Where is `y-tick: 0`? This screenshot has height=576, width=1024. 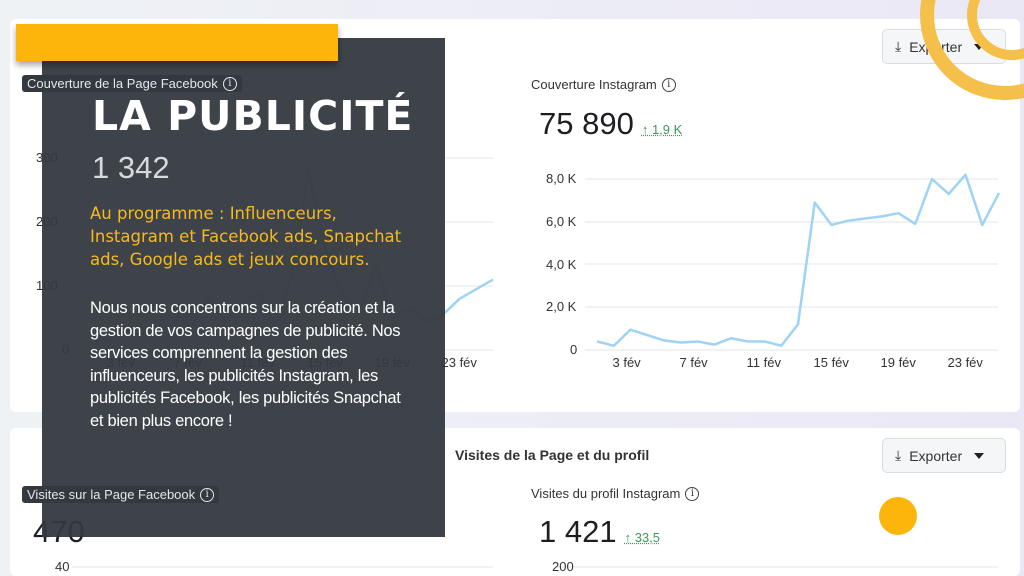
y-tick: 0 is located at coordinates (574, 349).